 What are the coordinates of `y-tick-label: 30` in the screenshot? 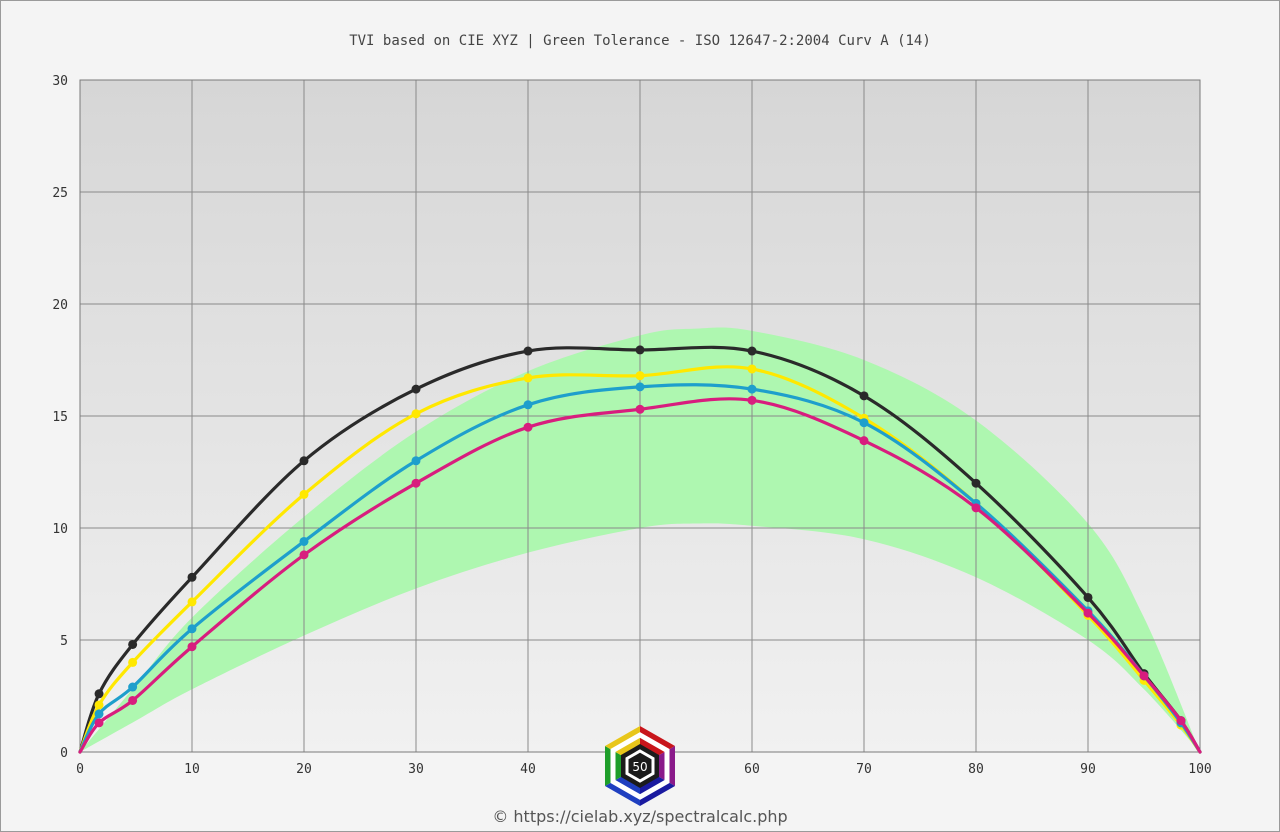 It's located at (60, 81).